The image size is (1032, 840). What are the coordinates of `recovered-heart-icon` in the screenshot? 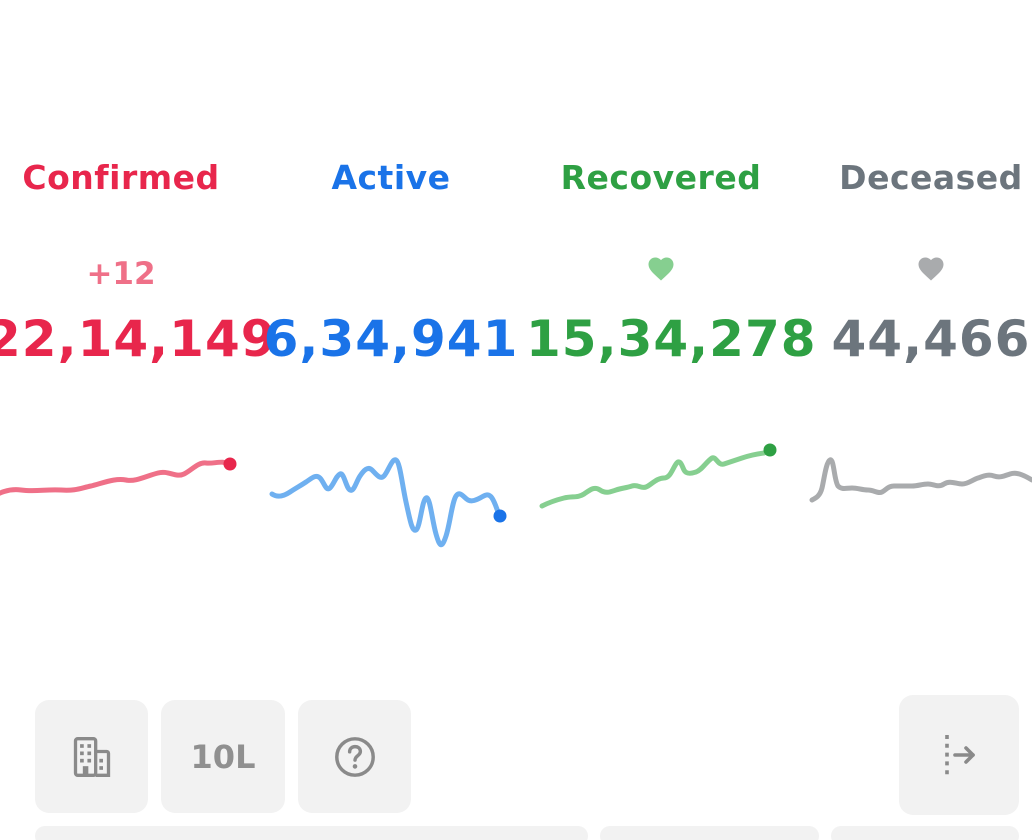 It's located at (661, 269).